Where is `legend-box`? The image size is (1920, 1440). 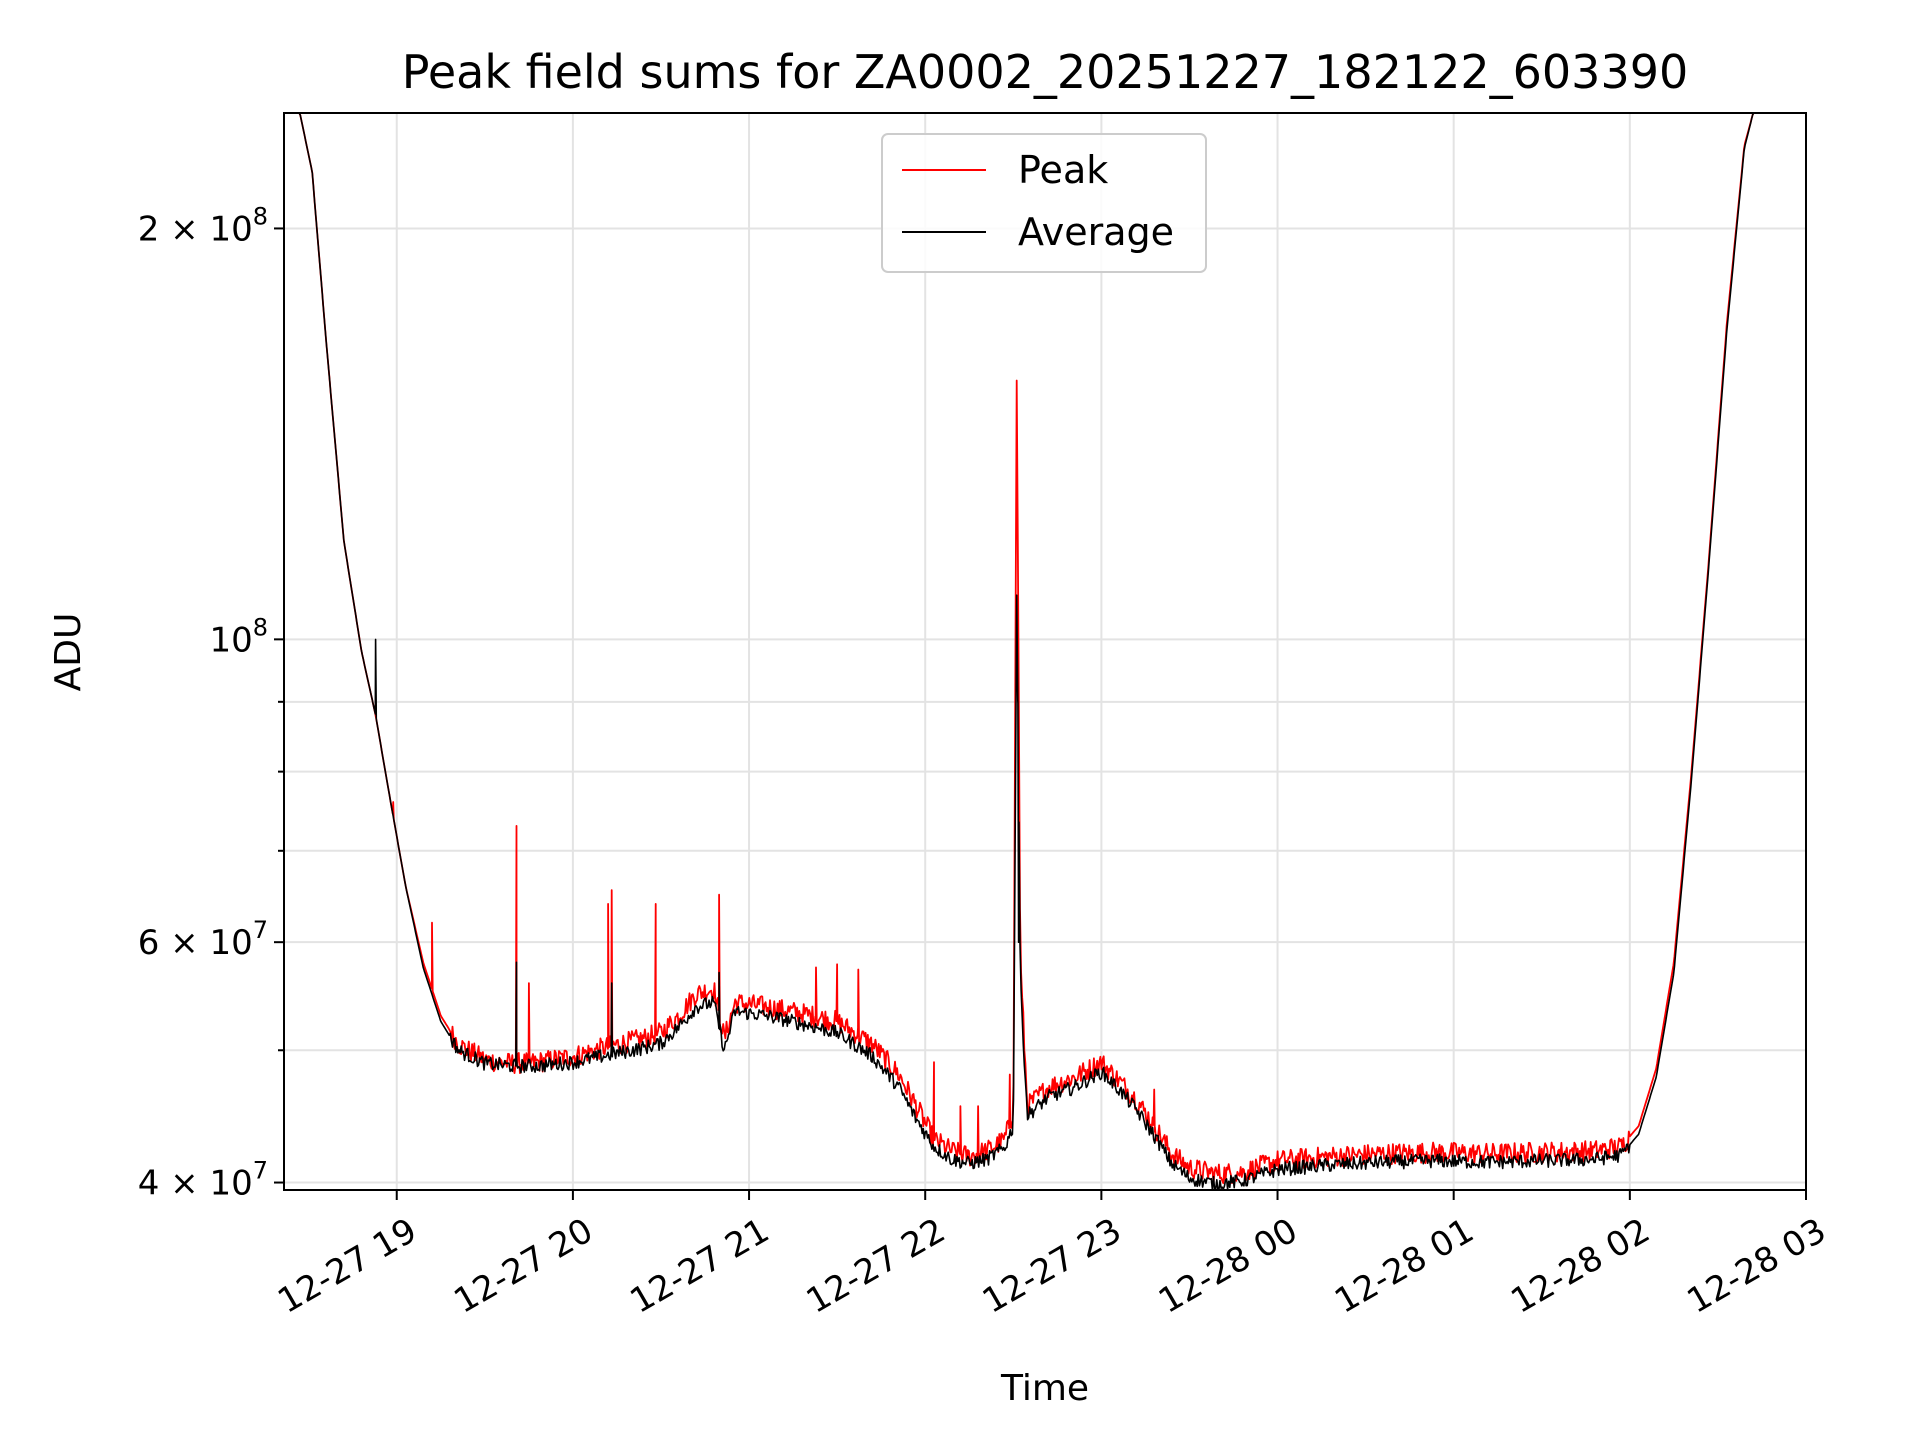
legend-box is located at coordinates (1044, 203).